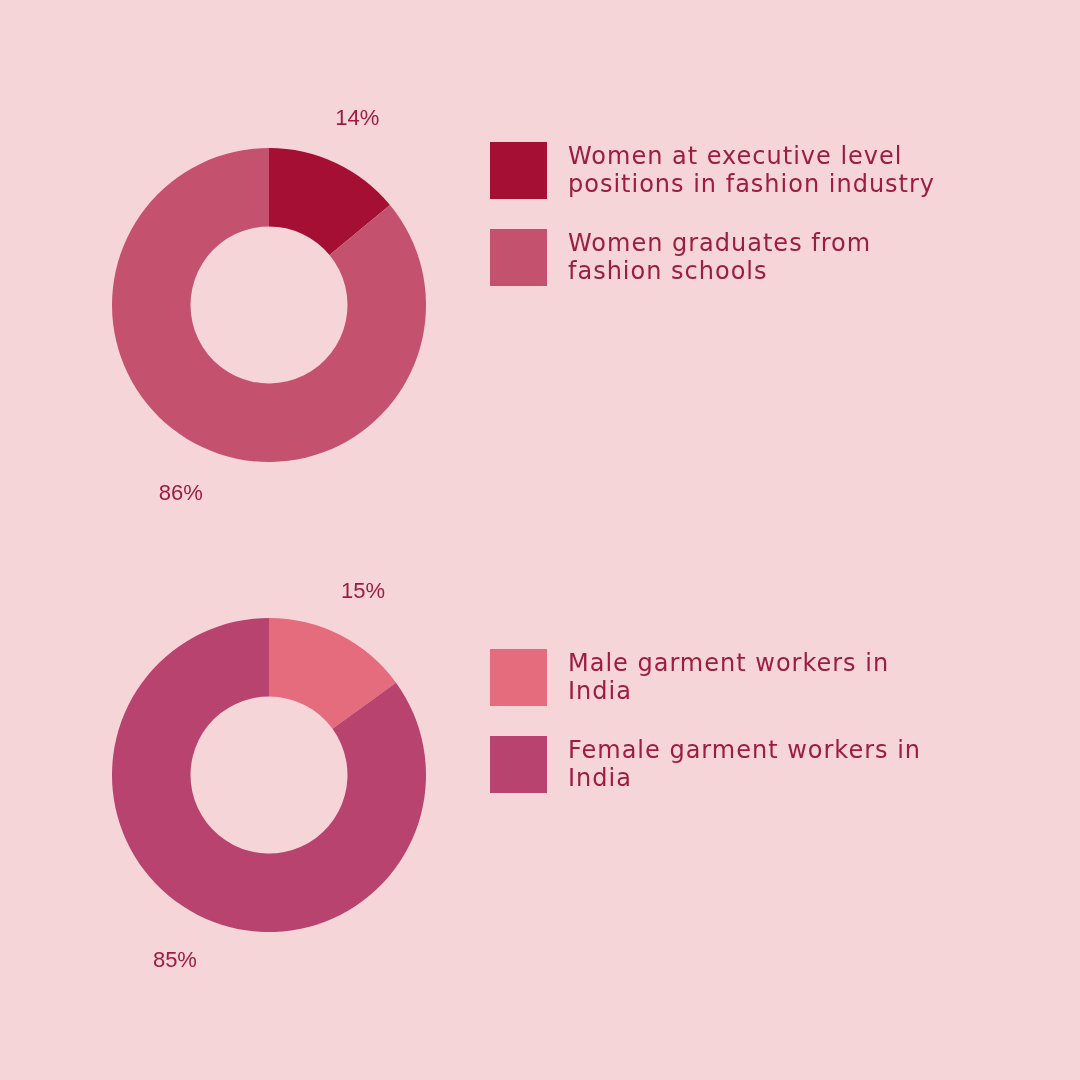 The width and height of the screenshot is (1080, 1080). I want to click on legend-label: Women at executive level positions in fashion industry, so click(752, 170).